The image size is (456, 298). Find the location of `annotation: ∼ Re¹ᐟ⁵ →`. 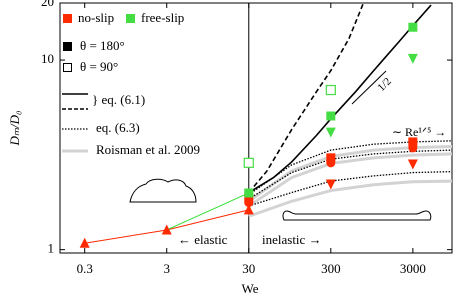

annotation: ∼ Re¹ᐟ⁵ → is located at coordinates (419, 132).